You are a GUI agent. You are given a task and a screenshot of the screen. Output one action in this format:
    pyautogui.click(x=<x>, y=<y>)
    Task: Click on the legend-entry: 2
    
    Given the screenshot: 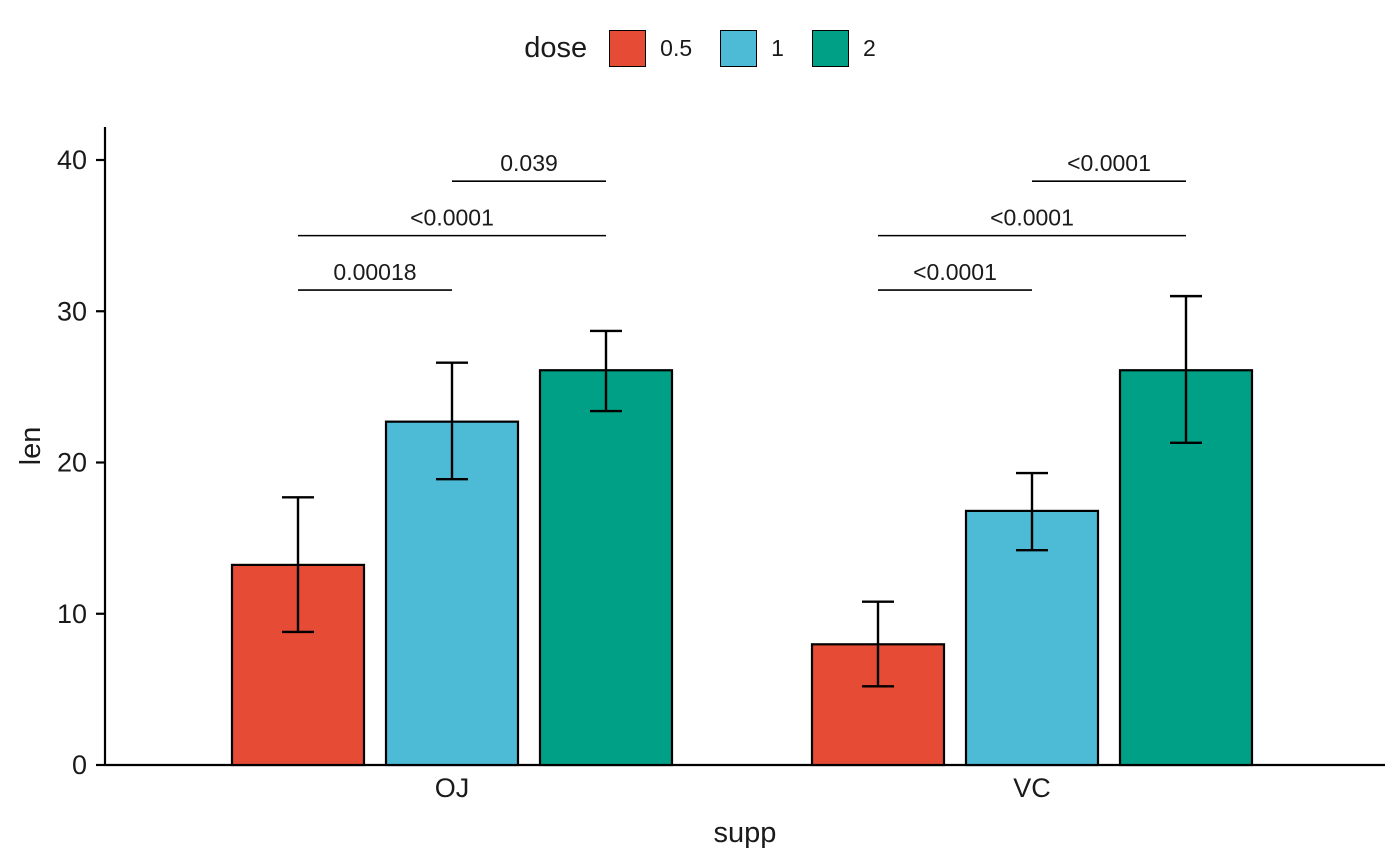 What is the action you would take?
    pyautogui.click(x=843, y=48)
    